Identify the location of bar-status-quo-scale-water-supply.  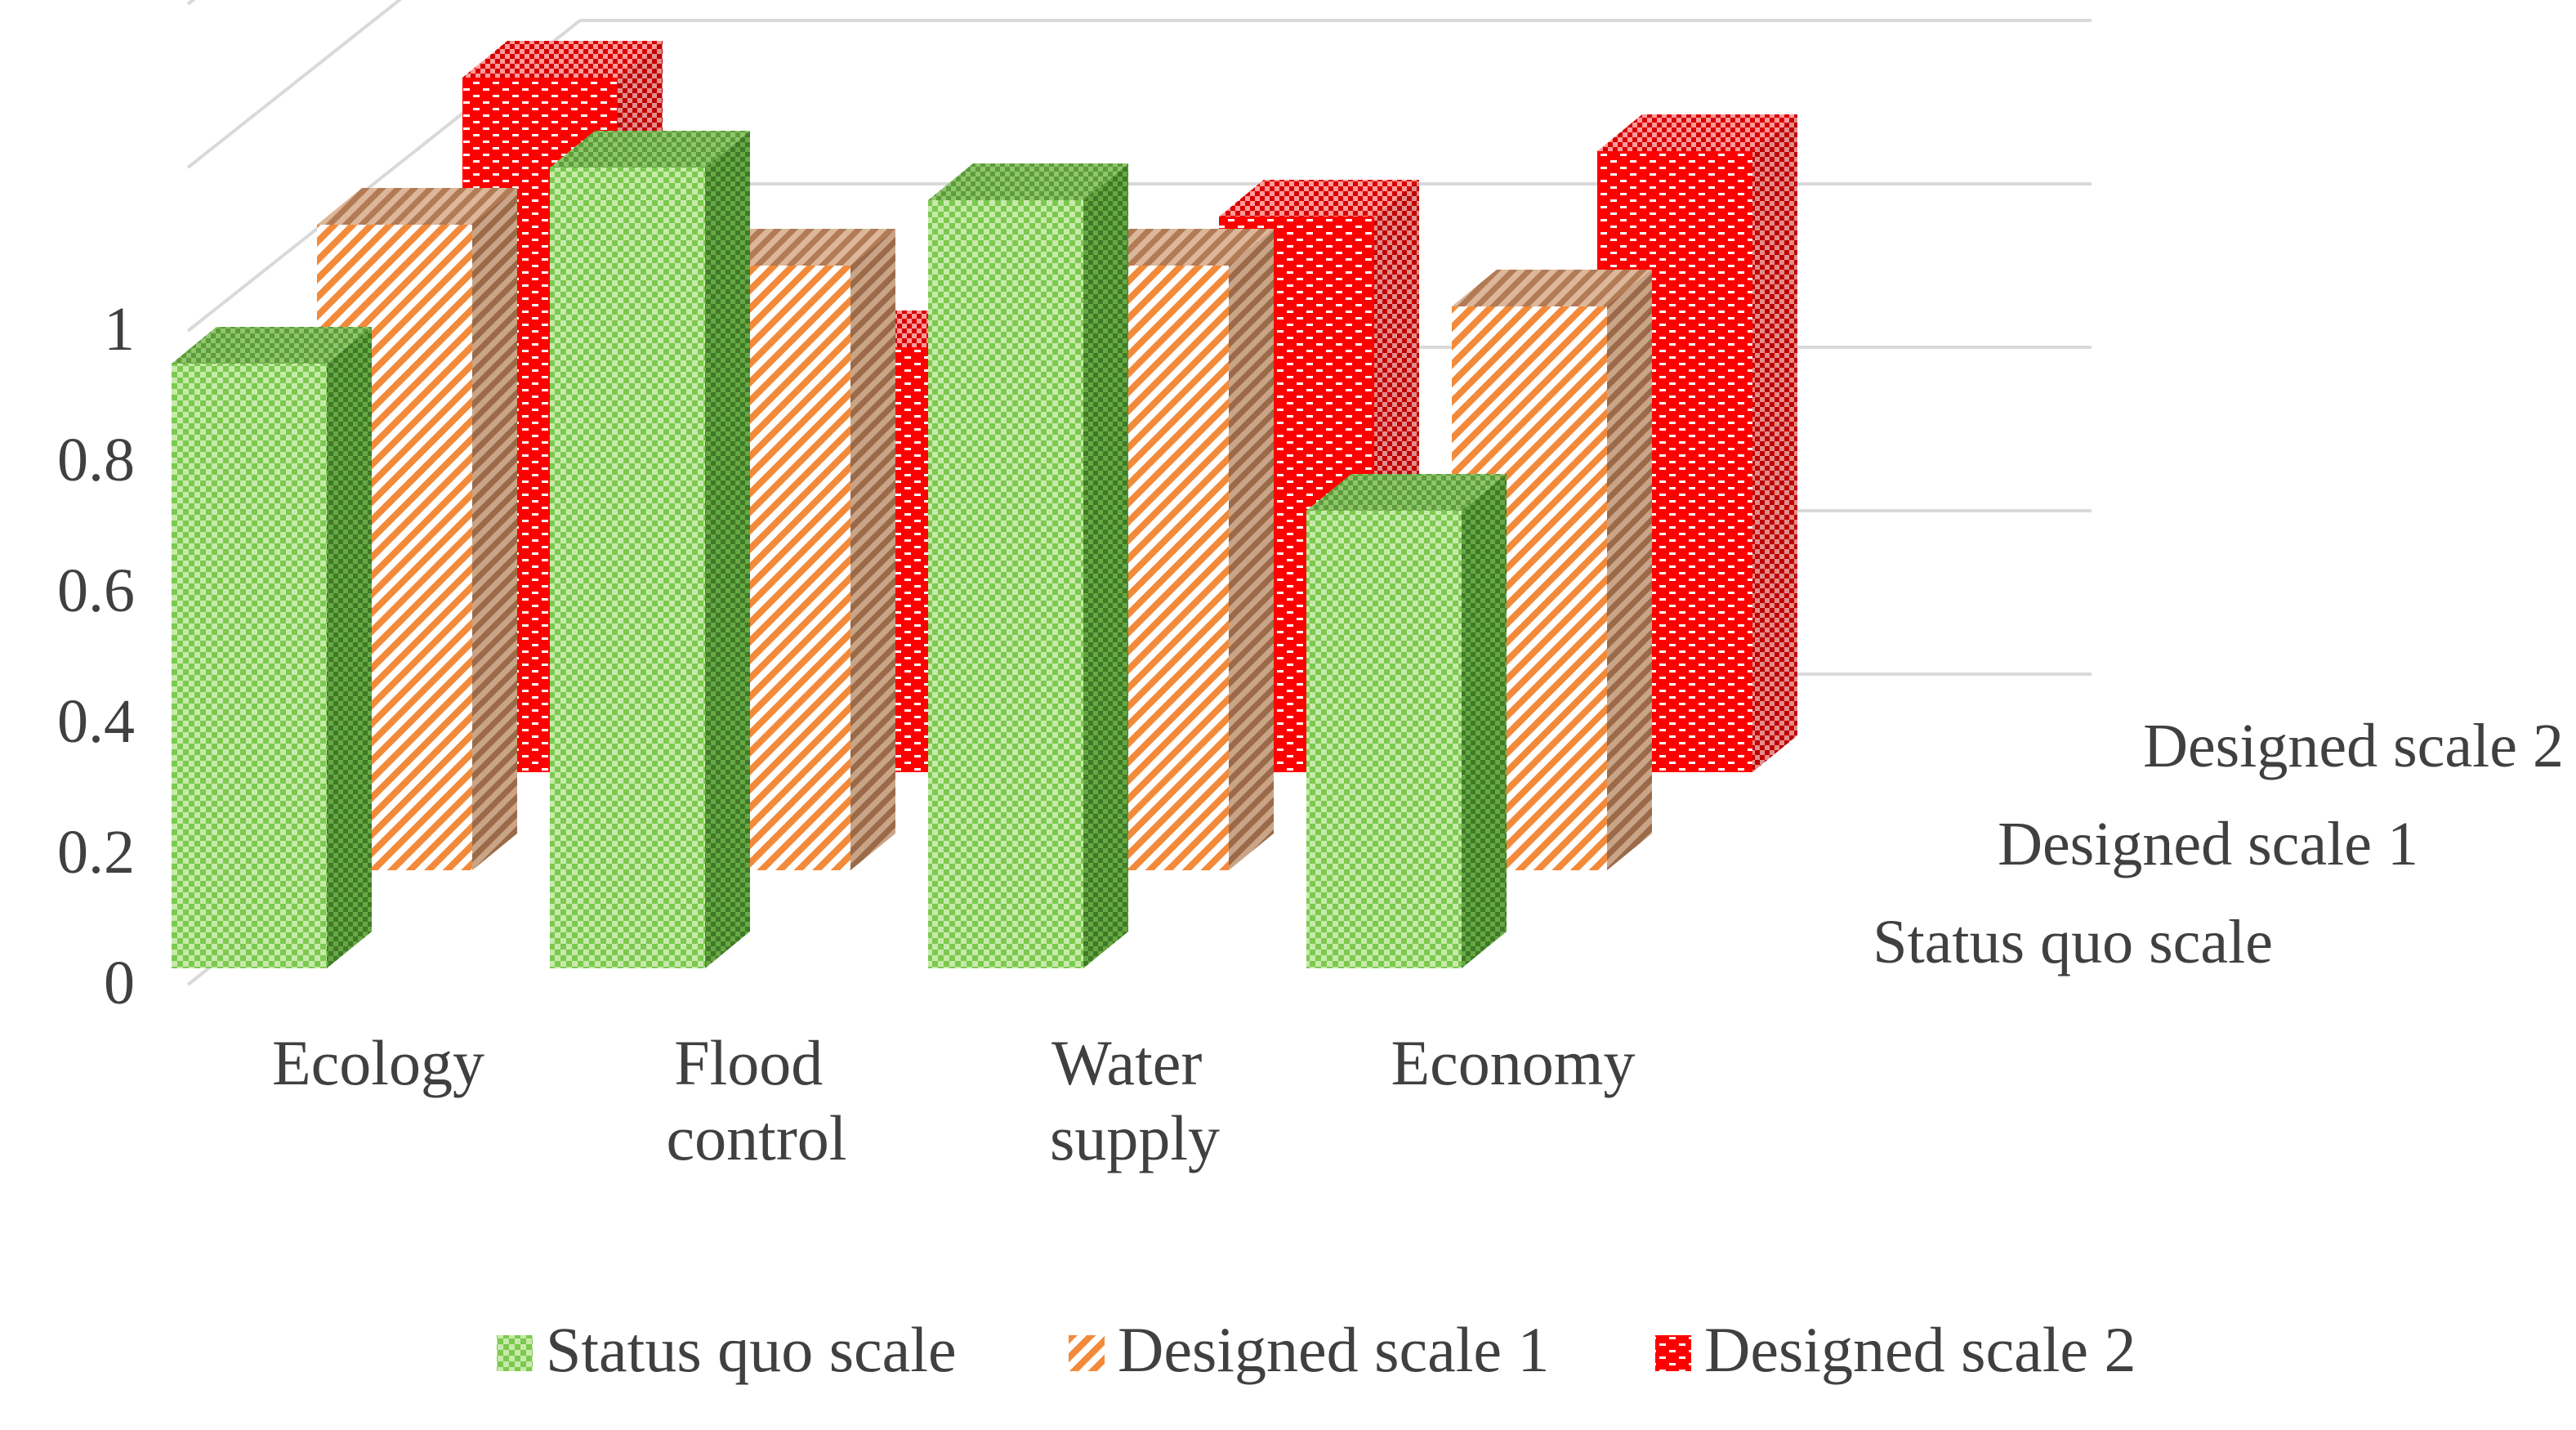
(1028, 565).